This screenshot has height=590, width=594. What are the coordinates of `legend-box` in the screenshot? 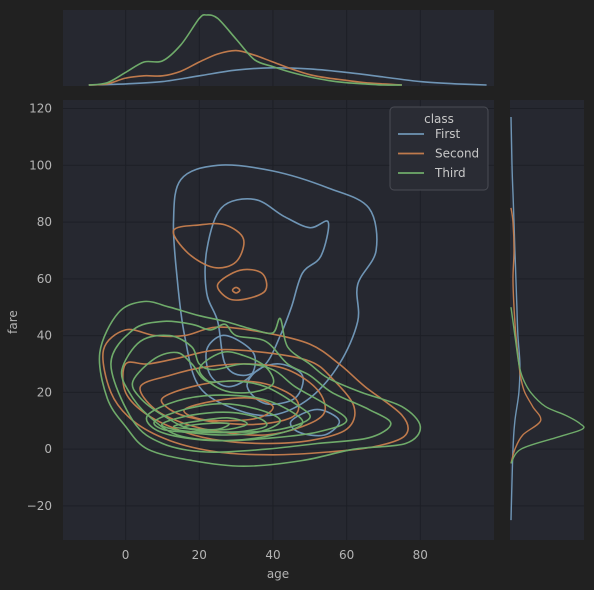 It's located at (439, 148).